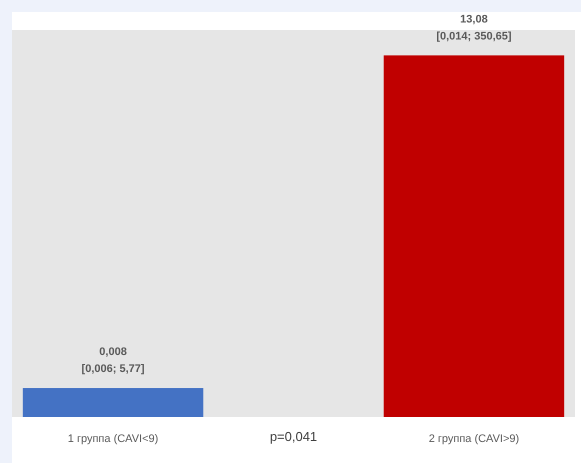 The width and height of the screenshot is (581, 463). Describe the element at coordinates (113, 439) in the screenshot. I see `x-tick-label: 1 группа (CAVI<9)` at that location.